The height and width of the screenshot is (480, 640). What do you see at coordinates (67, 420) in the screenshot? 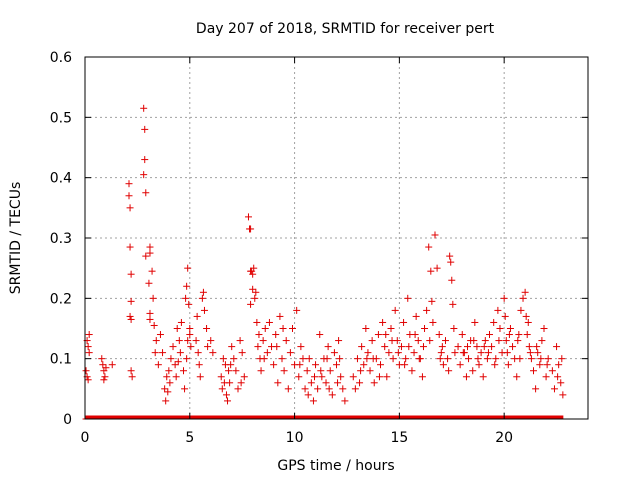
I see `y-tick-label: 0` at bounding box center [67, 420].